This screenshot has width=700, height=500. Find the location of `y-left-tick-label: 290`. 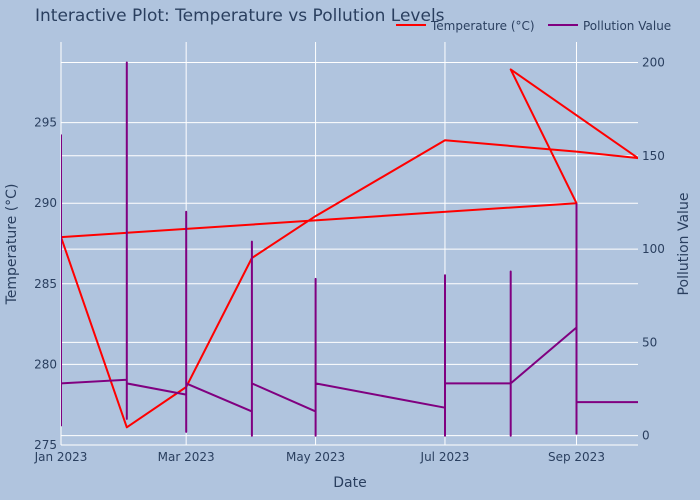

y-left-tick-label: 290 is located at coordinates (45, 203).